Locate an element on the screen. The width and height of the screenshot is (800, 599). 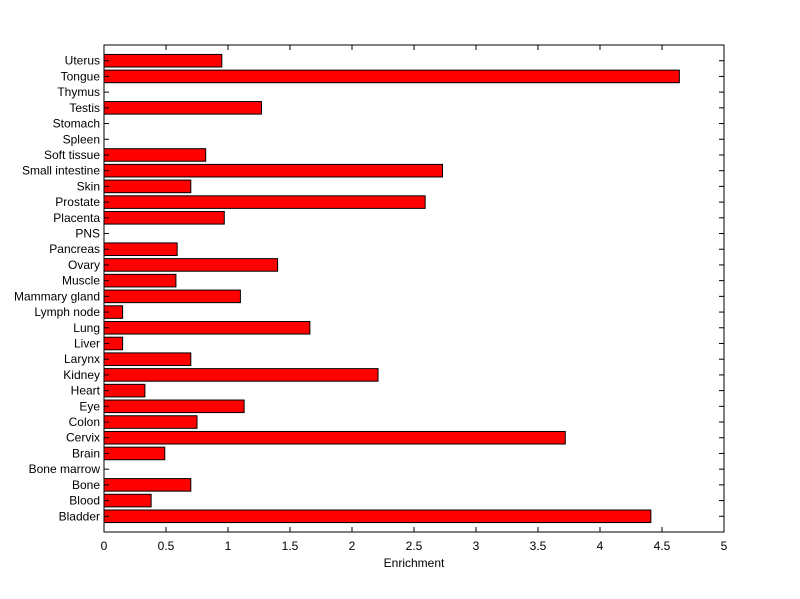
y-tick-label-liver: Liver is located at coordinates (87, 343).